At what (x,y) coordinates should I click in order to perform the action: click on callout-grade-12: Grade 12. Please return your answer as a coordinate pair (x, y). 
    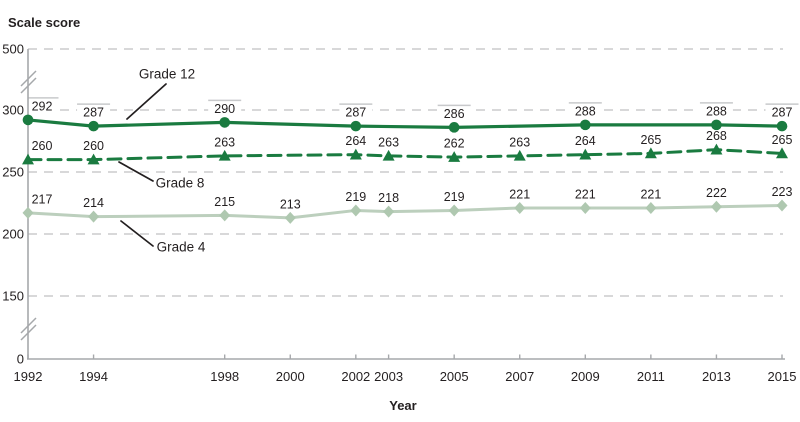
    Looking at the image, I should click on (160, 93).